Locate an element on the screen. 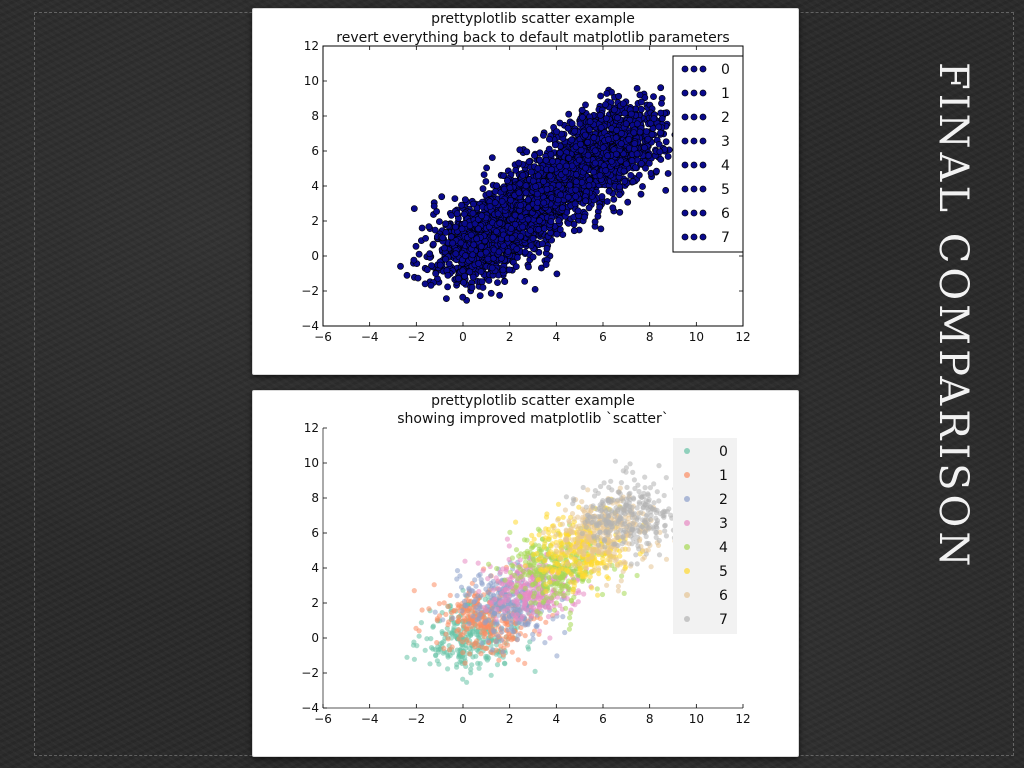  legend-label: 4 is located at coordinates (725, 166).